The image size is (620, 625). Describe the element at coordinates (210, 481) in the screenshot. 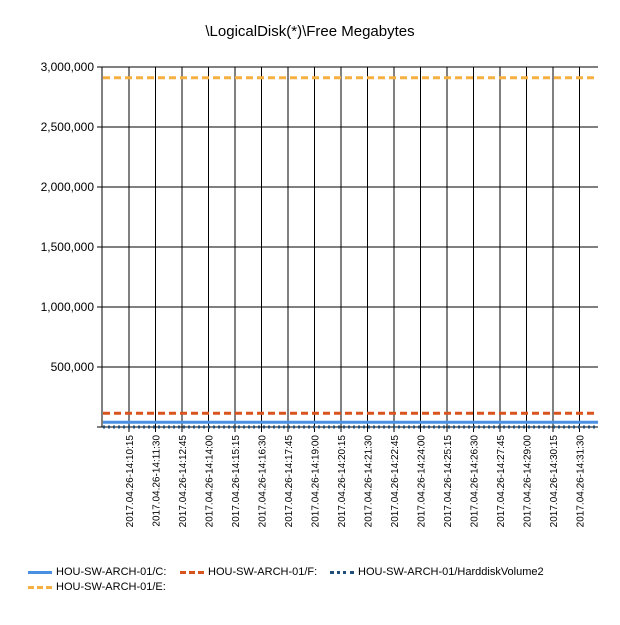

I see `x-tick-label: 2017.04.26-14:14:00` at that location.